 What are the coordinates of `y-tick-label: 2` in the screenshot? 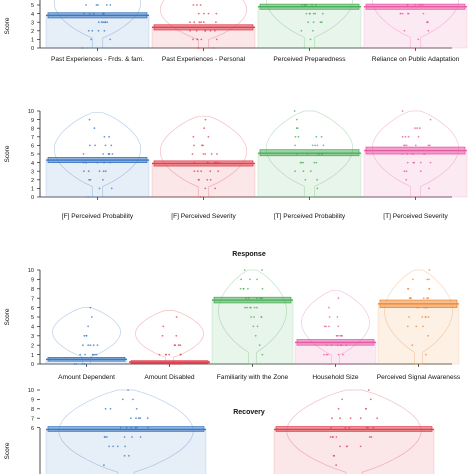 It's located at (32, 32).